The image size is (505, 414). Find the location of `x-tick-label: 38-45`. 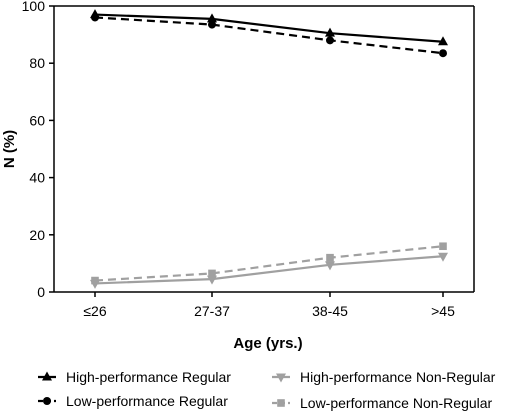

x-tick-label: 38-45 is located at coordinates (330, 311).